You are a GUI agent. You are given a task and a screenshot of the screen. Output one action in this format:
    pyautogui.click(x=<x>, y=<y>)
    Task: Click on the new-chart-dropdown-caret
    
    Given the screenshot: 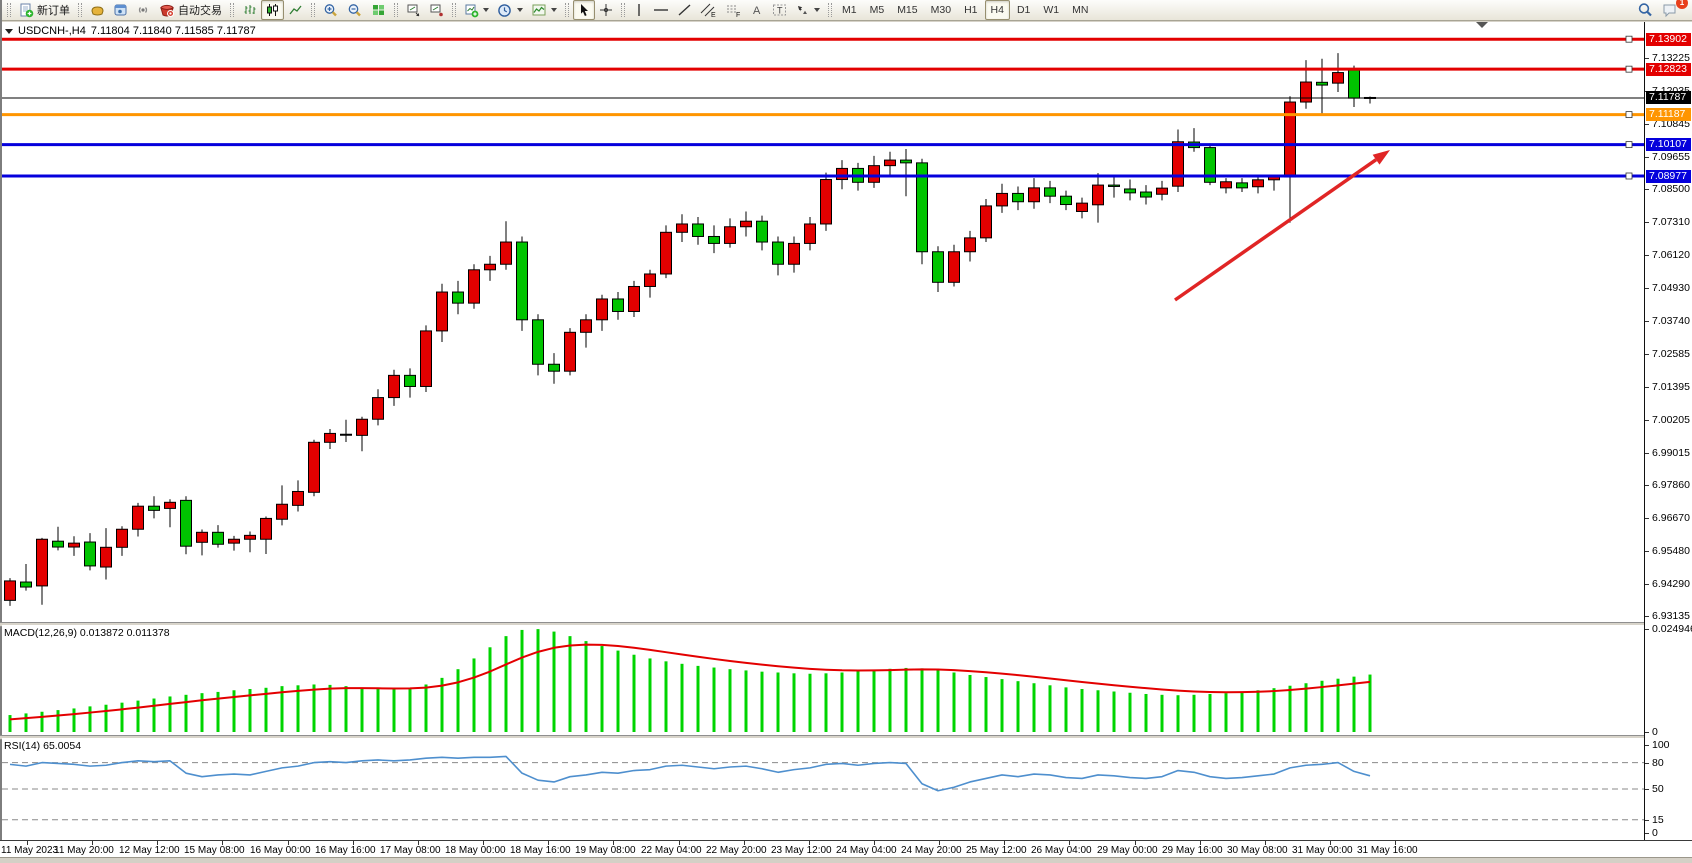 What is the action you would take?
    pyautogui.click(x=486, y=10)
    